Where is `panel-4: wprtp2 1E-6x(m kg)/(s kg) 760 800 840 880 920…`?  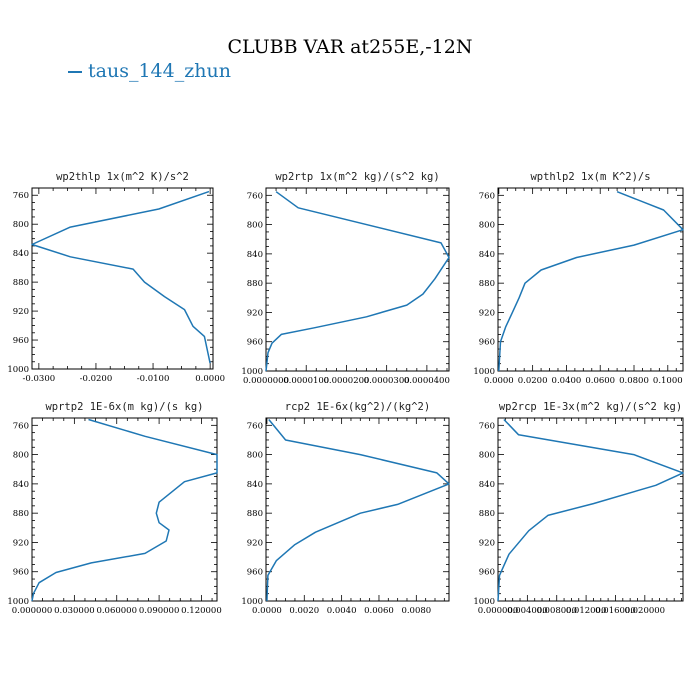
panel-4: wprtp2 1E-6x(m kg)/(s kg) 760 800 840 880 920… is located at coordinates (114, 508).